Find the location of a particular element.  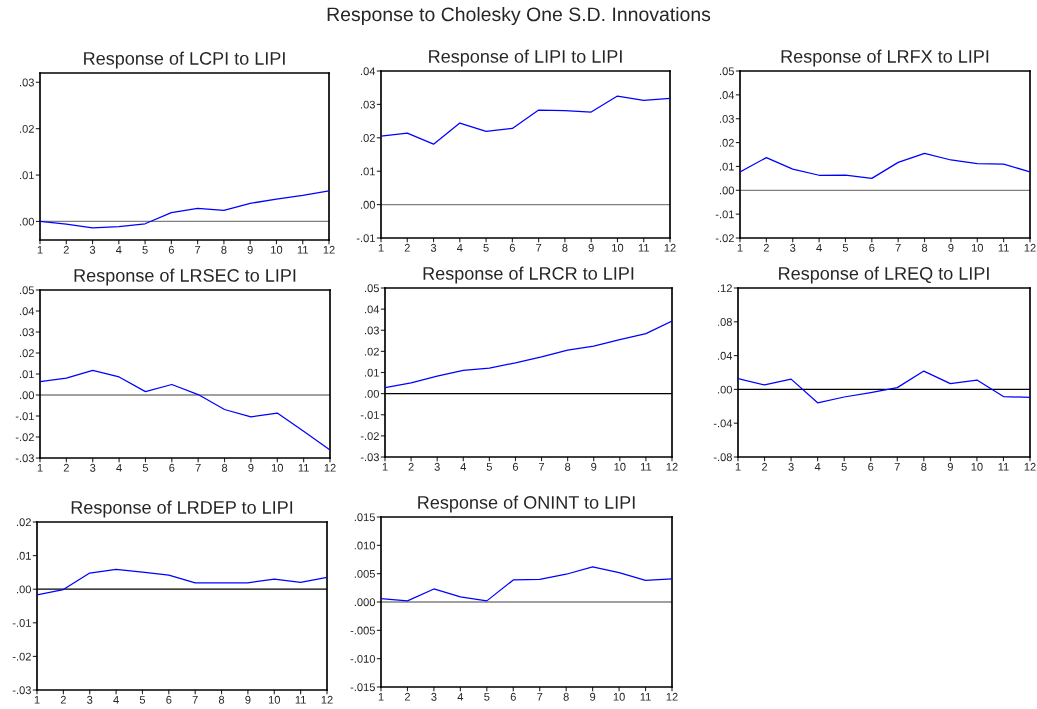

chart-title: Response of LRFX to LIPI is located at coordinates (885, 58).